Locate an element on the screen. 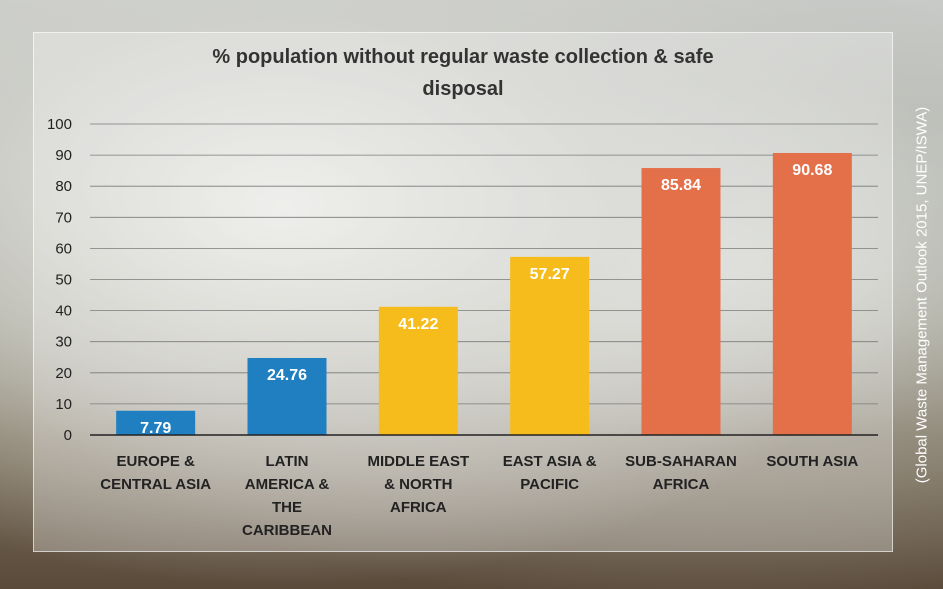 The image size is (943, 589). y-tick-label: 90 is located at coordinates (63, 155).